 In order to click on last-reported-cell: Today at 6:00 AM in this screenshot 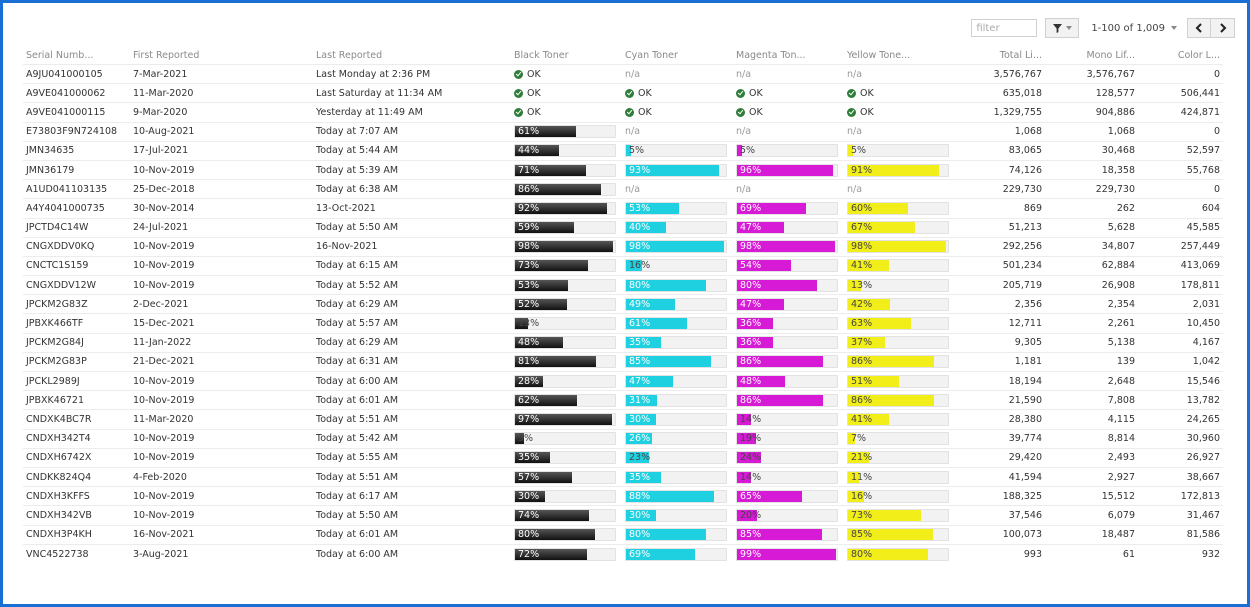, I will do `click(412, 553)`.